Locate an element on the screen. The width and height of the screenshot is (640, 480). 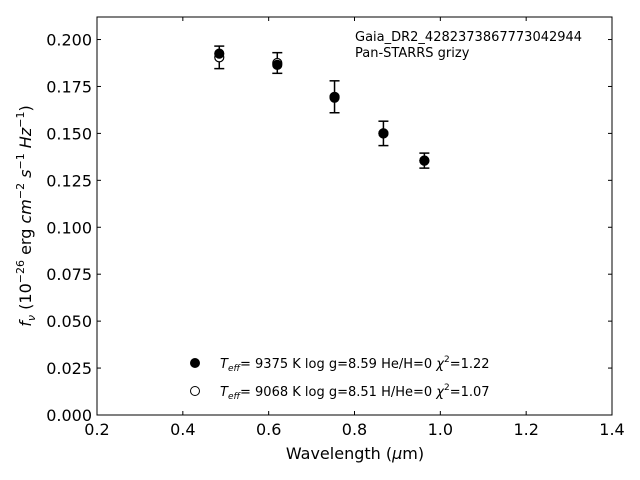
error-bars is located at coordinates (322, 107).